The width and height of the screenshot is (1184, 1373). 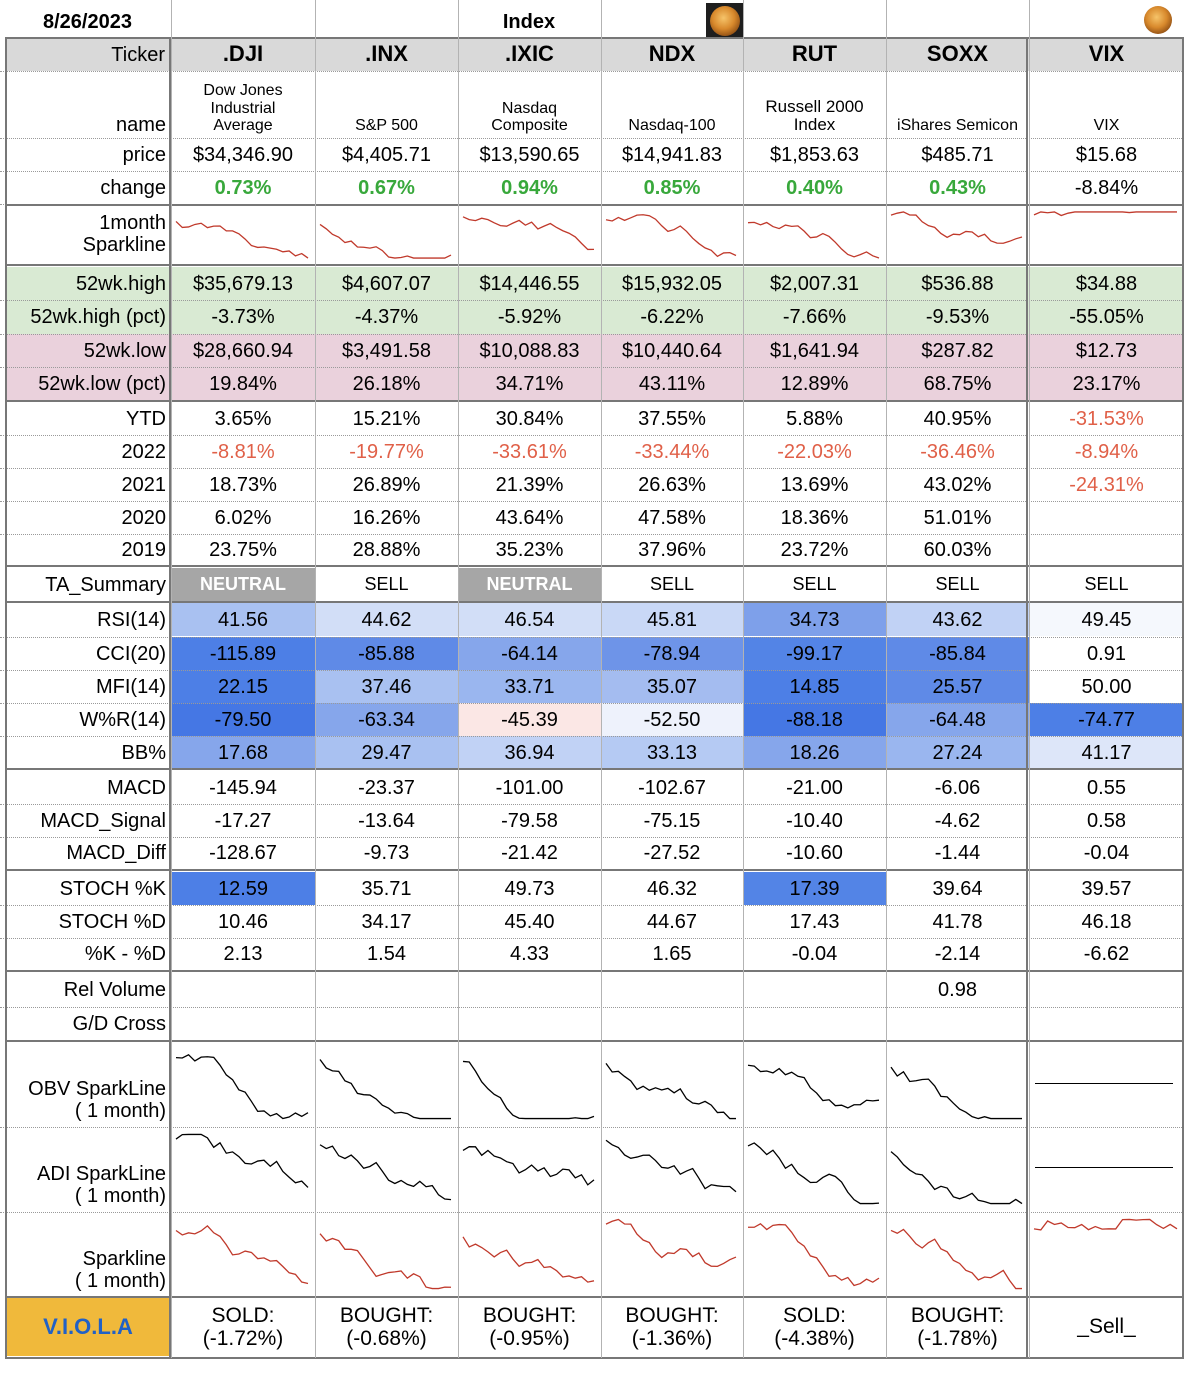 I want to click on y2020-cell: 47.58%, so click(x=672, y=517).